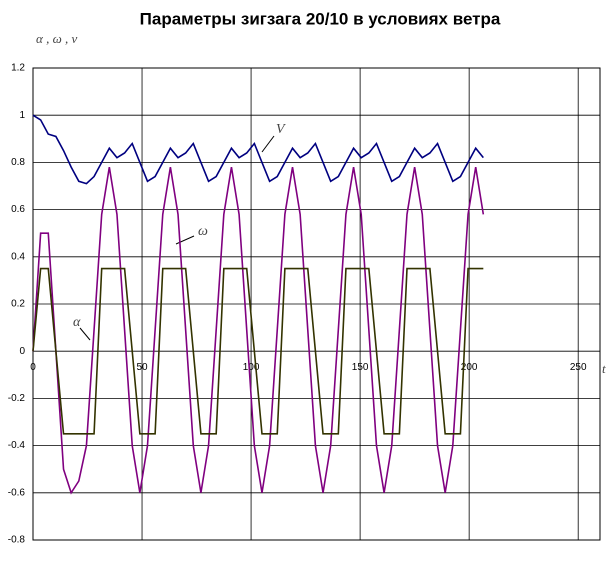  Describe the element at coordinates (18, 304) in the screenshot. I see `y-tick-label: 0.2` at that location.